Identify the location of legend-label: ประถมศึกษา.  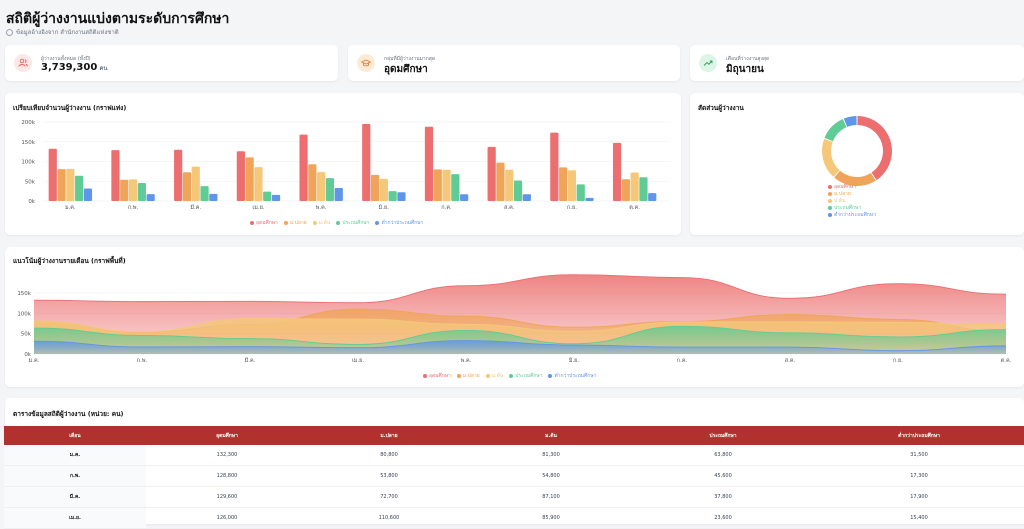
(848, 207).